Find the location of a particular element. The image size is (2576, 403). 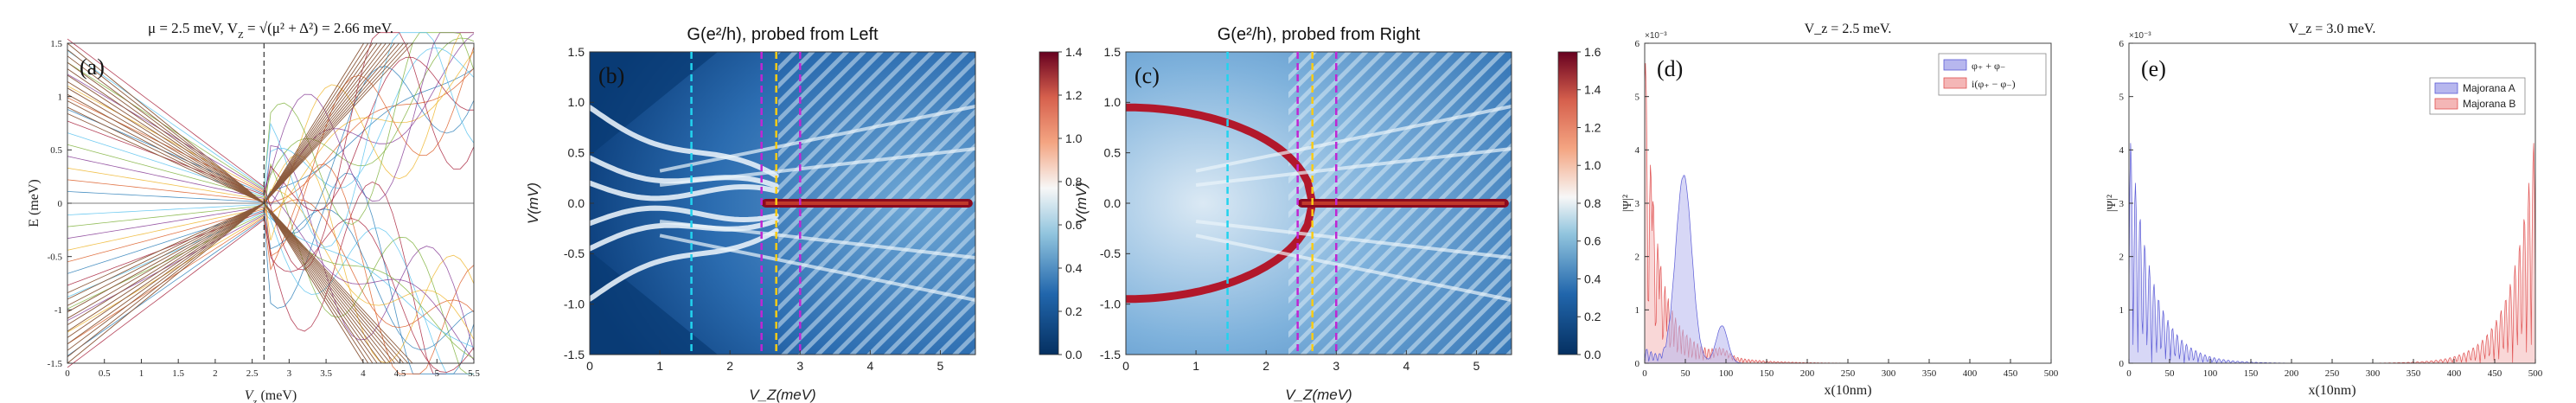

x-tick-label: 2.5 is located at coordinates (253, 373).